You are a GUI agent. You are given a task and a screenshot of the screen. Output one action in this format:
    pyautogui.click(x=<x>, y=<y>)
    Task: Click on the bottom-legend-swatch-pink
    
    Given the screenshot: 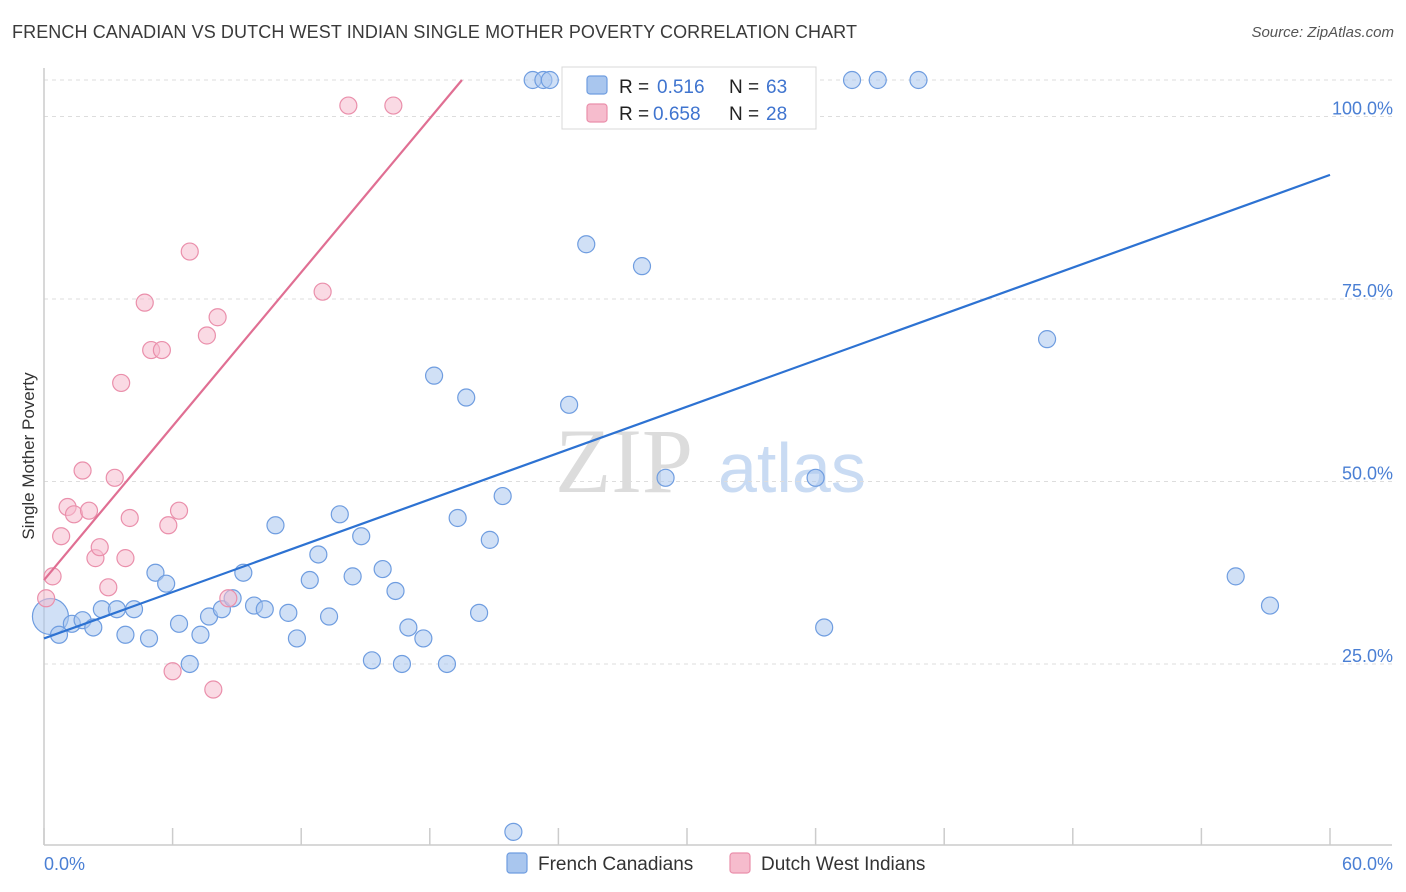 What is the action you would take?
    pyautogui.click(x=740, y=863)
    